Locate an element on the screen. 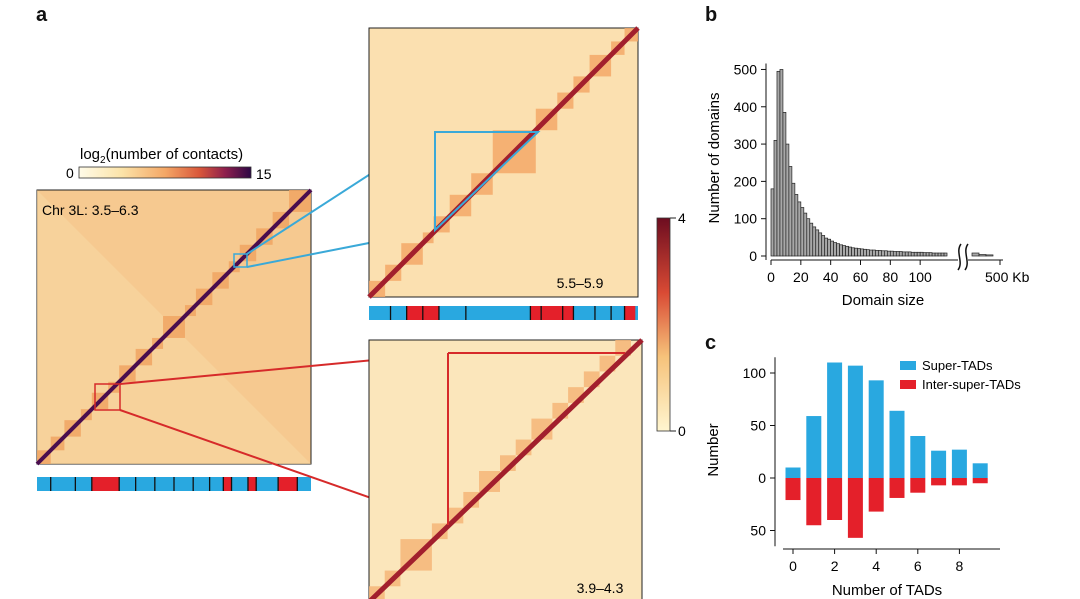 The height and width of the screenshot is (599, 1080). ratio-colorbar: 4 0 is located at coordinates (671, 324).